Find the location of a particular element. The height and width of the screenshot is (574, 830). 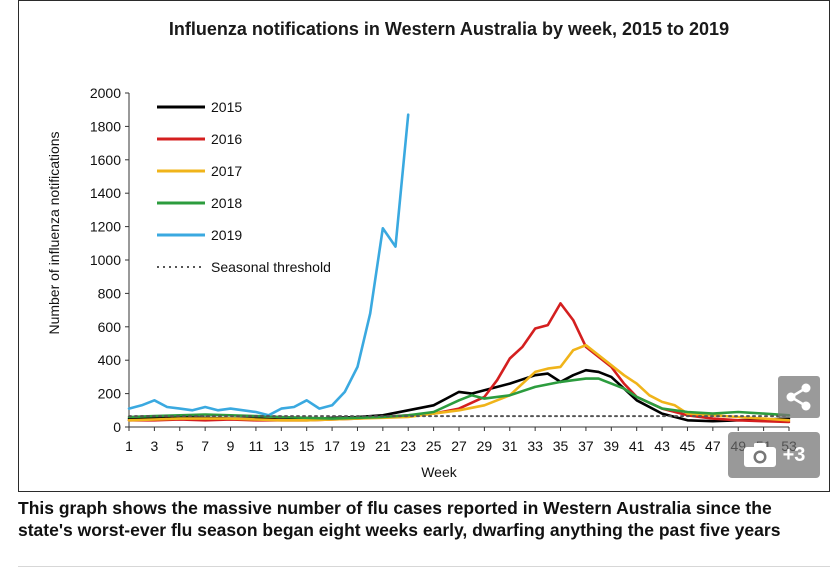

y-tick-label: 1600 is located at coordinates (105, 160).